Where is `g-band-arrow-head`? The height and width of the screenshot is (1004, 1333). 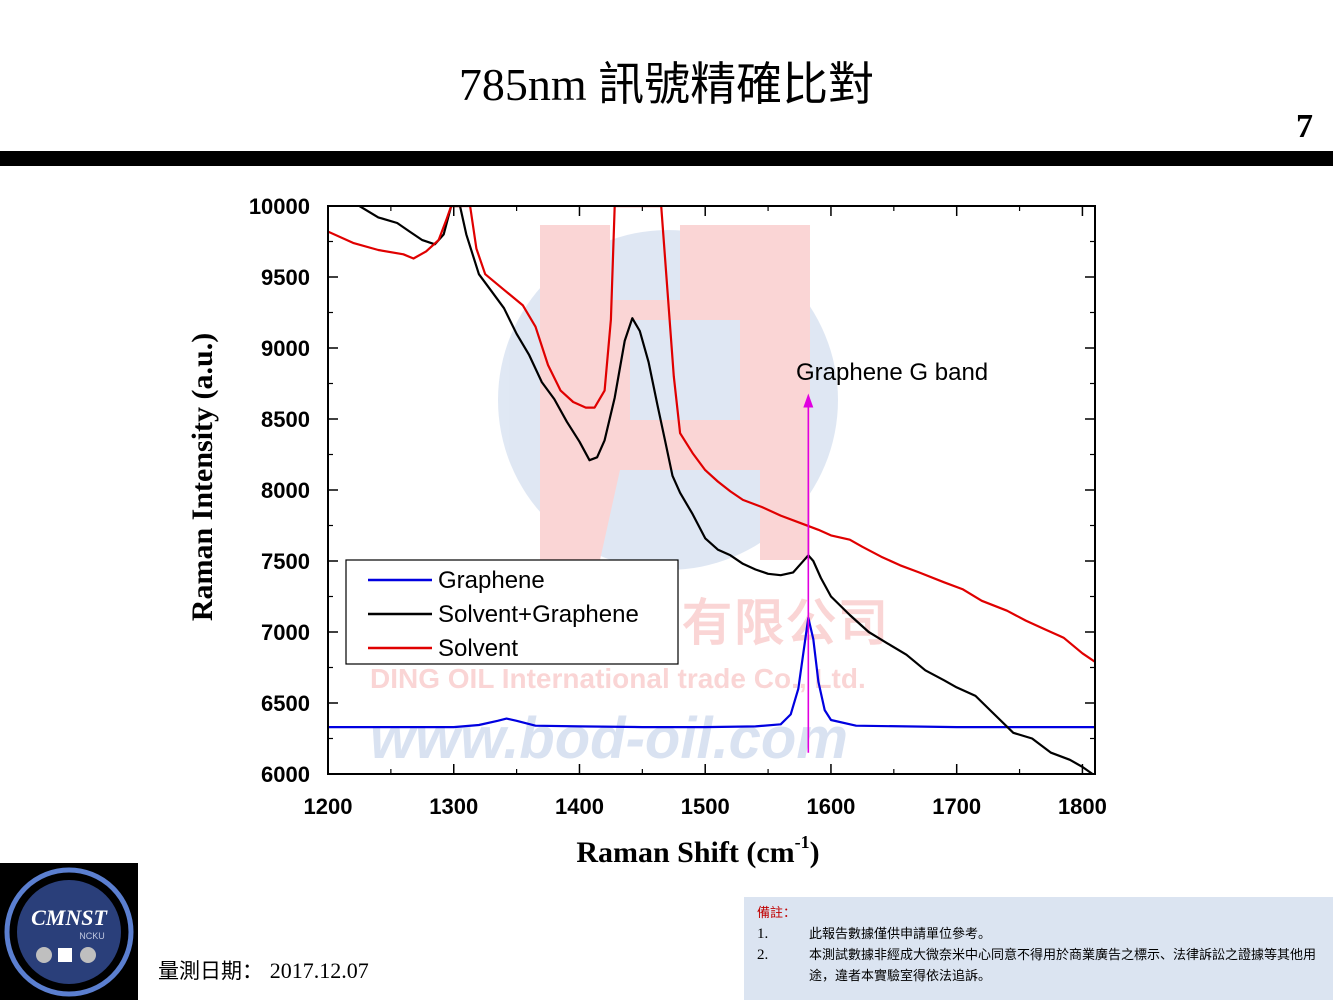
g-band-arrow-head is located at coordinates (808, 400).